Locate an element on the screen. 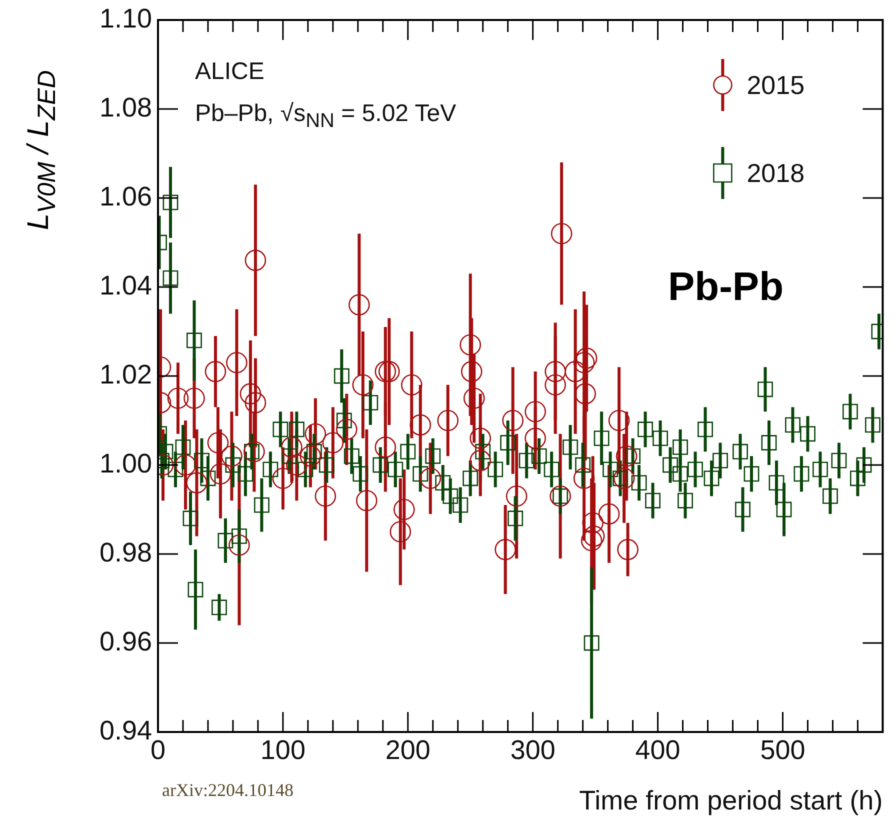 Image resolution: width=894 pixels, height=822 pixels. text: arXiv:2204.10148 is located at coordinates (228, 790).